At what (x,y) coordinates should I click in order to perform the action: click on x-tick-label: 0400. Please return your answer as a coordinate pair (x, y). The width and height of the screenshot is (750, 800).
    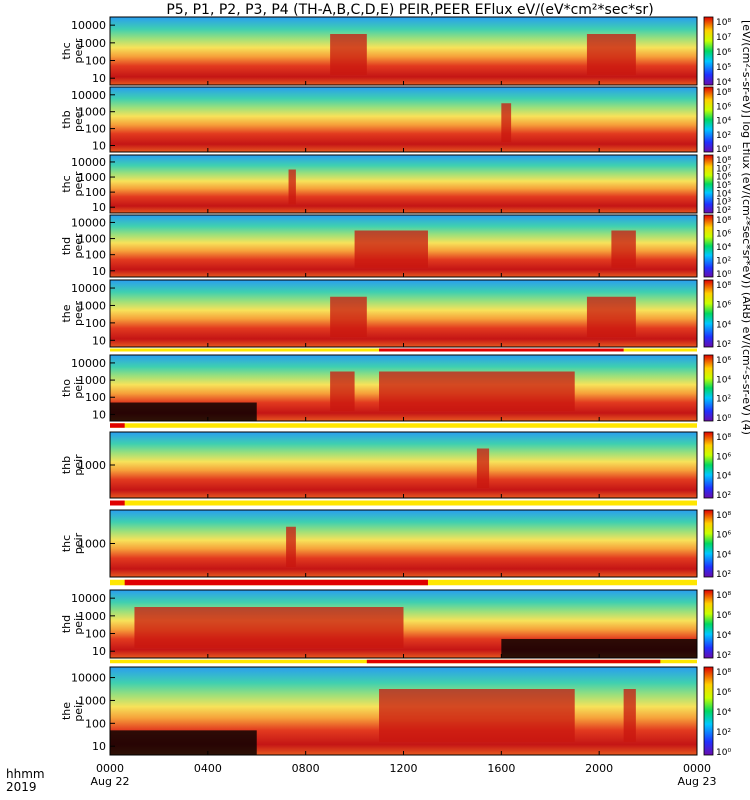
    Looking at the image, I should click on (208, 768).